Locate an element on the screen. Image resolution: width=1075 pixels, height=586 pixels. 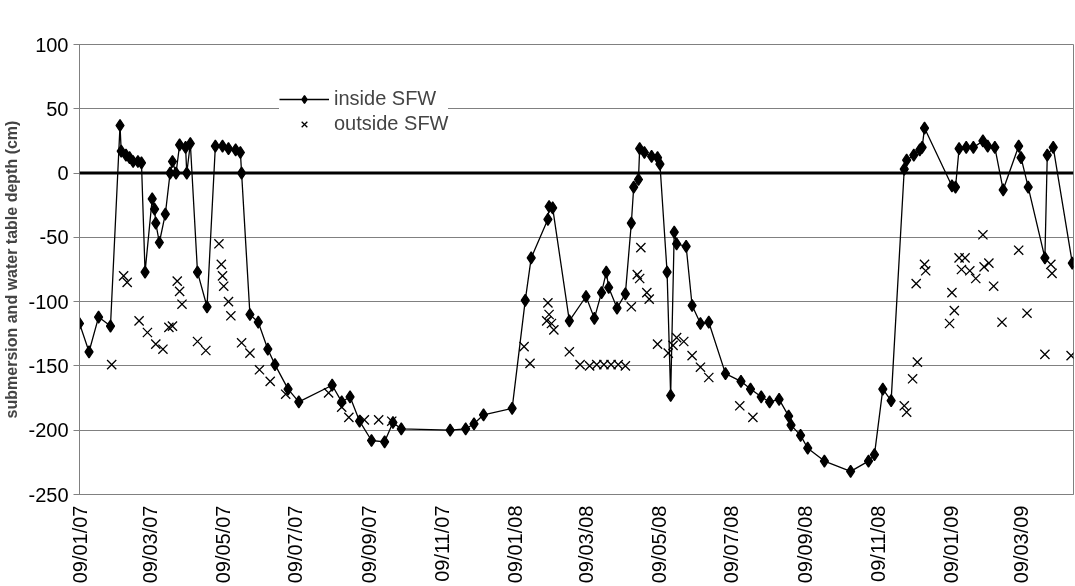
x-tick-label: 09/09/07 is located at coordinates (369, 544).